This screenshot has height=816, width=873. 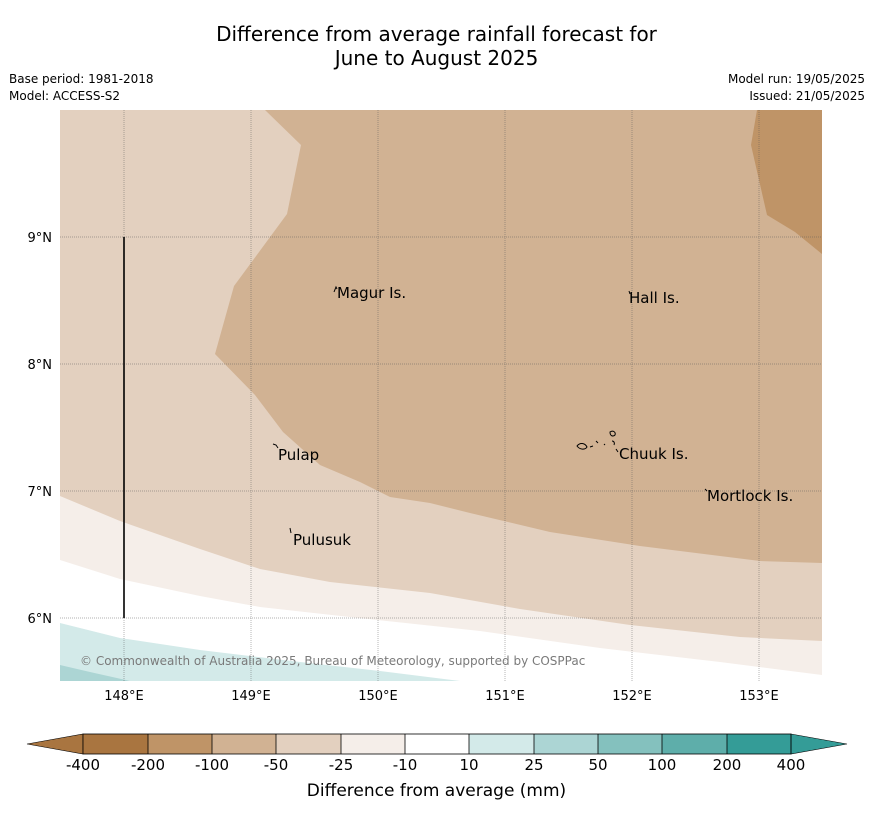 What do you see at coordinates (597, 441) in the screenshot?
I see `chuuk-island-shape` at bounding box center [597, 441].